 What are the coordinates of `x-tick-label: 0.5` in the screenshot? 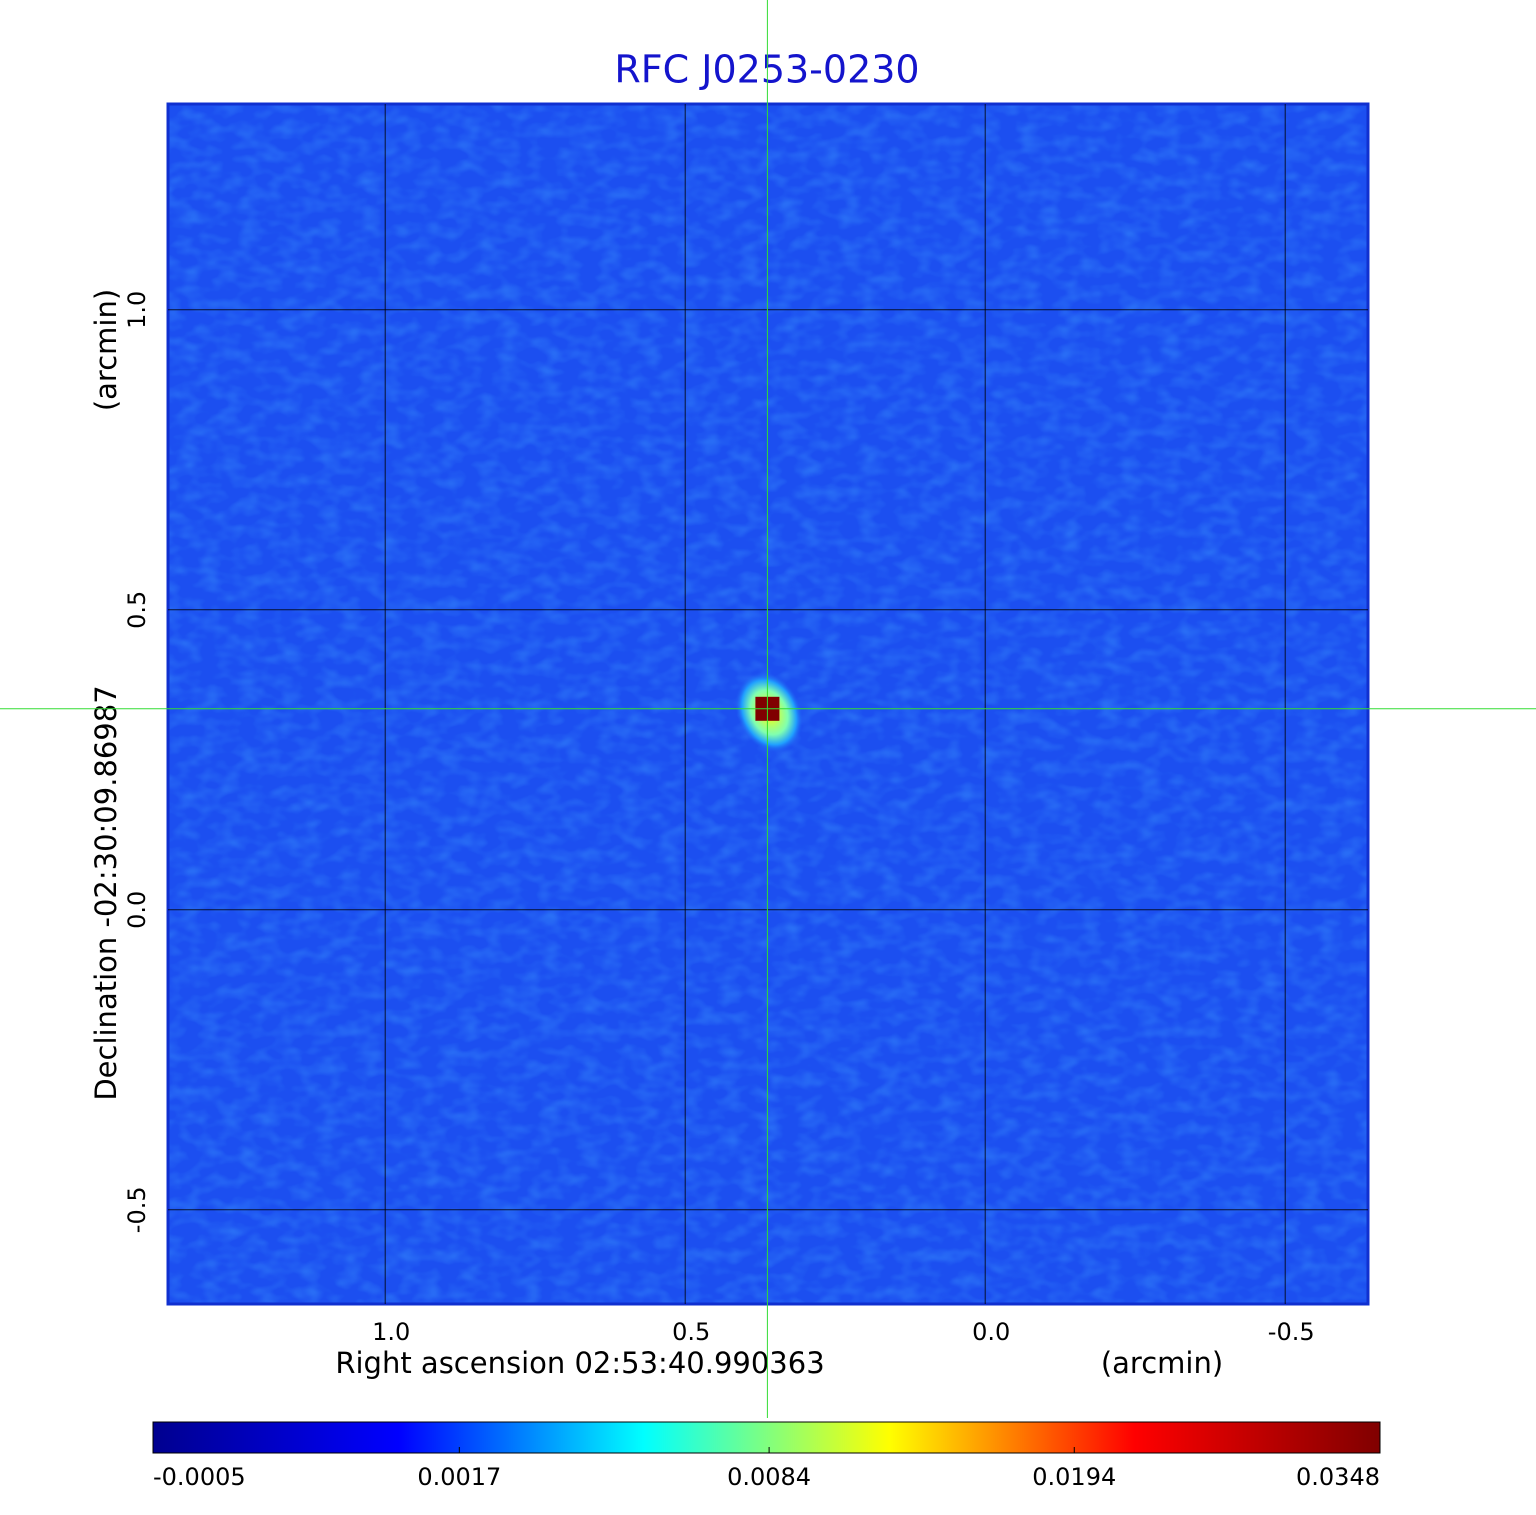 It's located at (691, 1332).